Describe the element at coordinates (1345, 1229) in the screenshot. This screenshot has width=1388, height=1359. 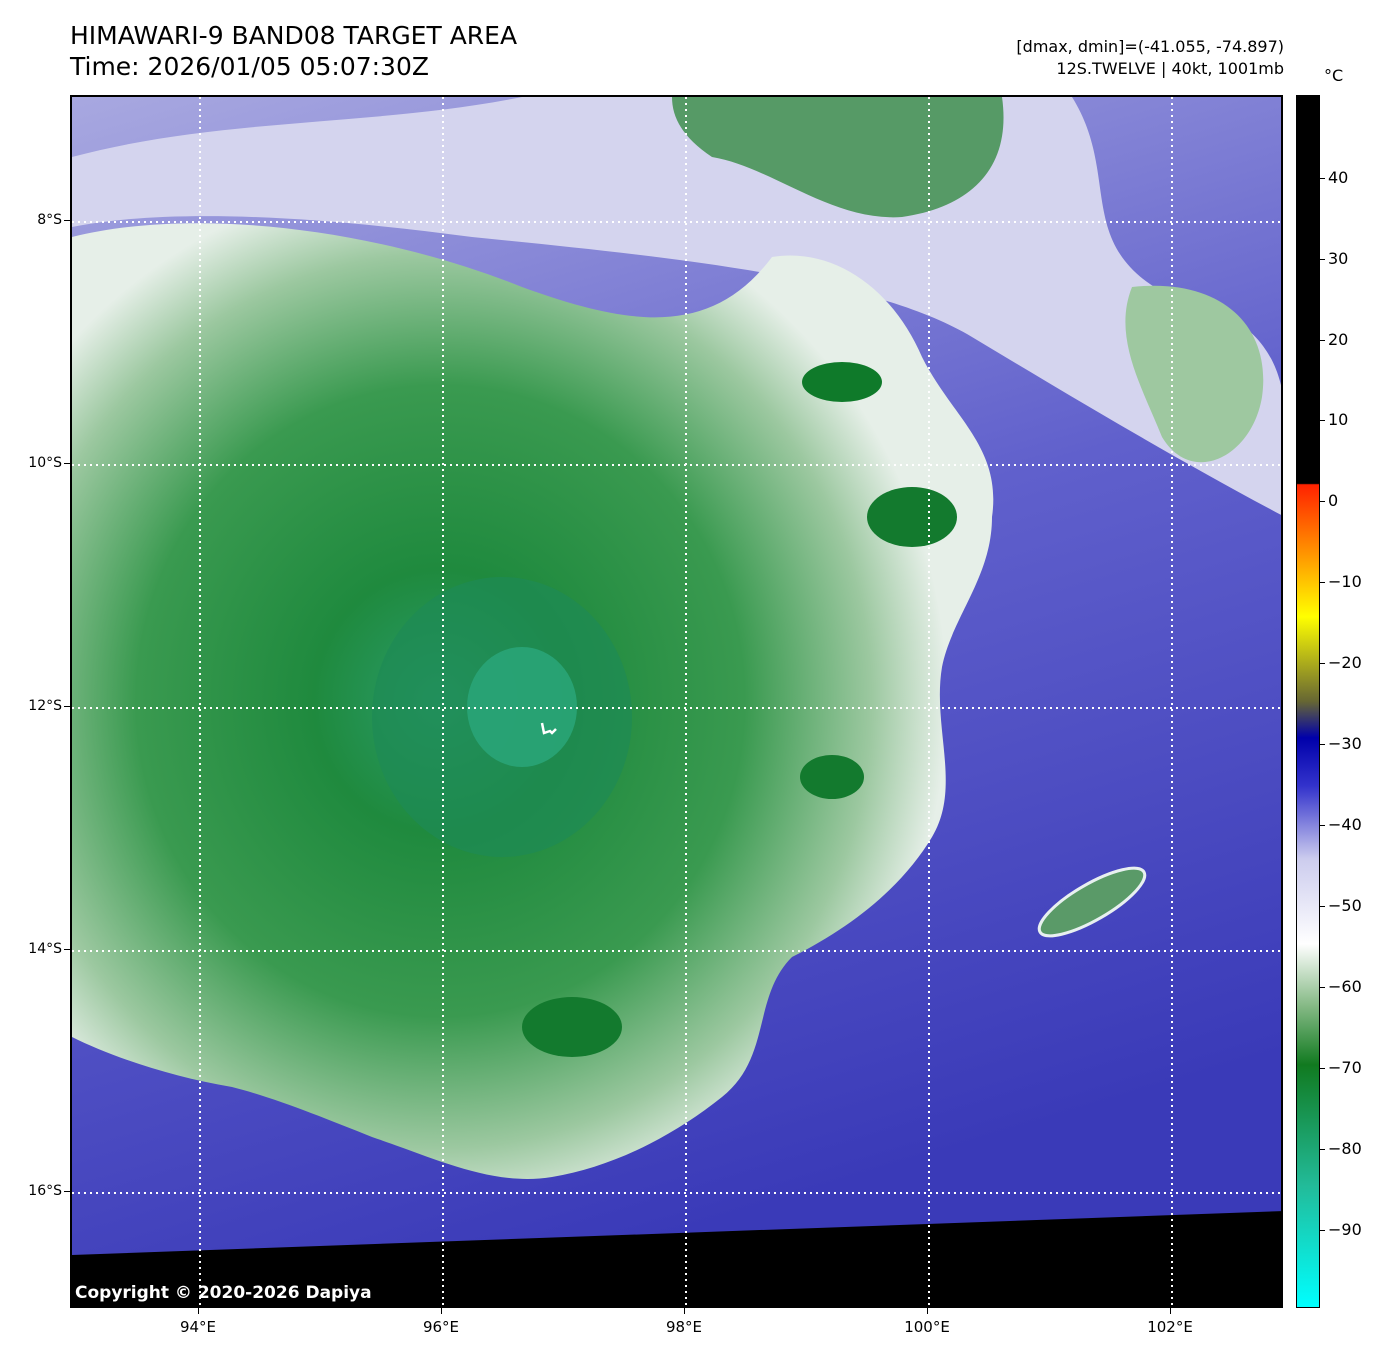
I see `colorbar-label: −90` at that location.